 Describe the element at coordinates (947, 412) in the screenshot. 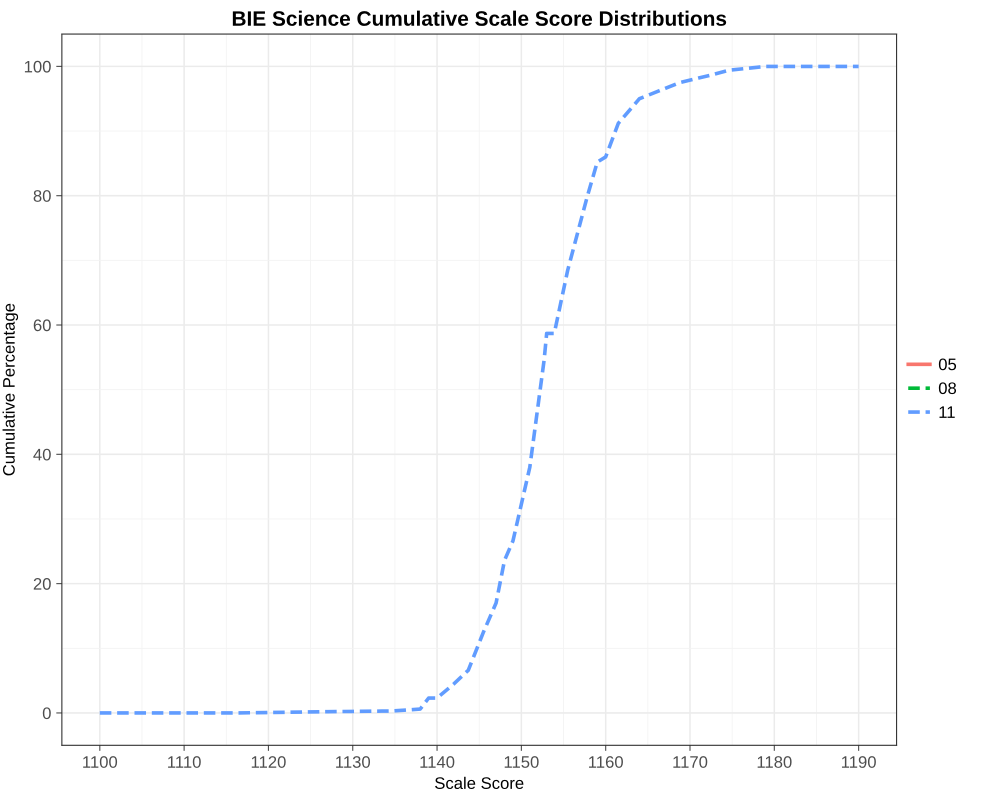

I see `legend-label: 11` at that location.